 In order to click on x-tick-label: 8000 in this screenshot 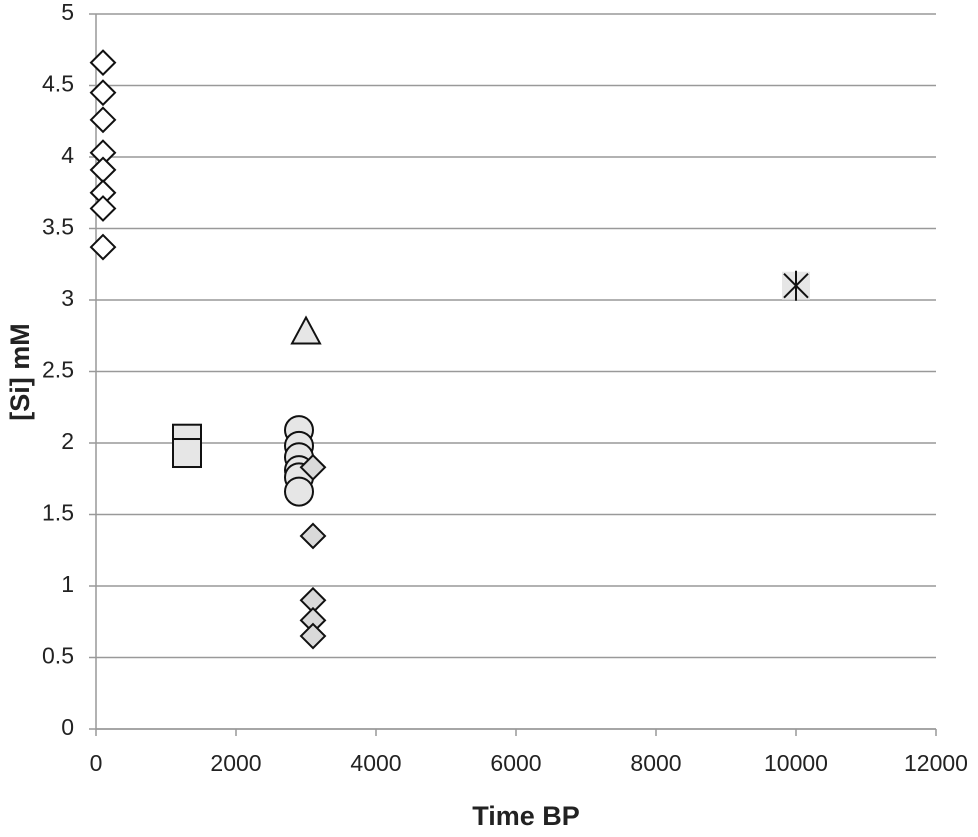, I will do `click(655, 763)`.